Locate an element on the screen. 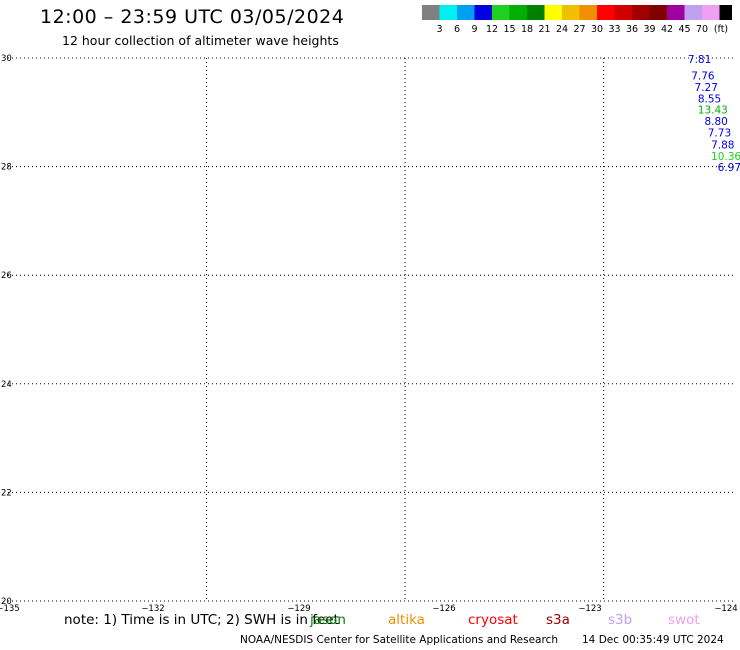 The height and width of the screenshot is (650, 740). y-tick-label: 22 is located at coordinates (6, 493).